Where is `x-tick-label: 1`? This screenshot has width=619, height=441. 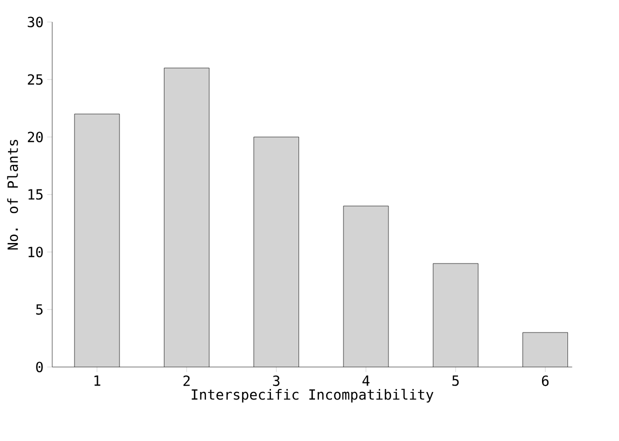 x-tick-label: 1 is located at coordinates (97, 381).